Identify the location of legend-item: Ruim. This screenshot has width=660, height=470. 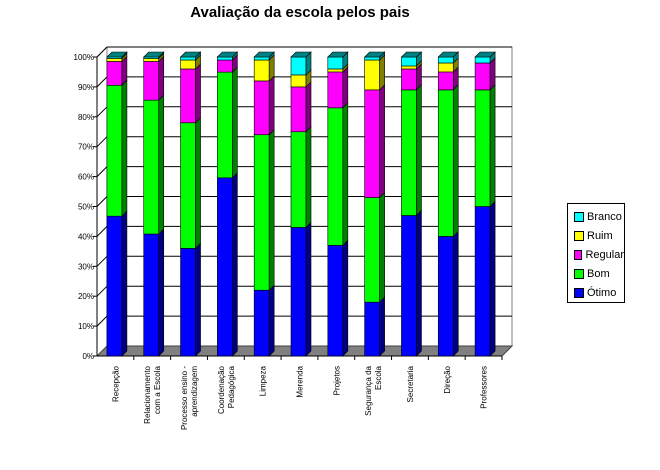
(599, 235).